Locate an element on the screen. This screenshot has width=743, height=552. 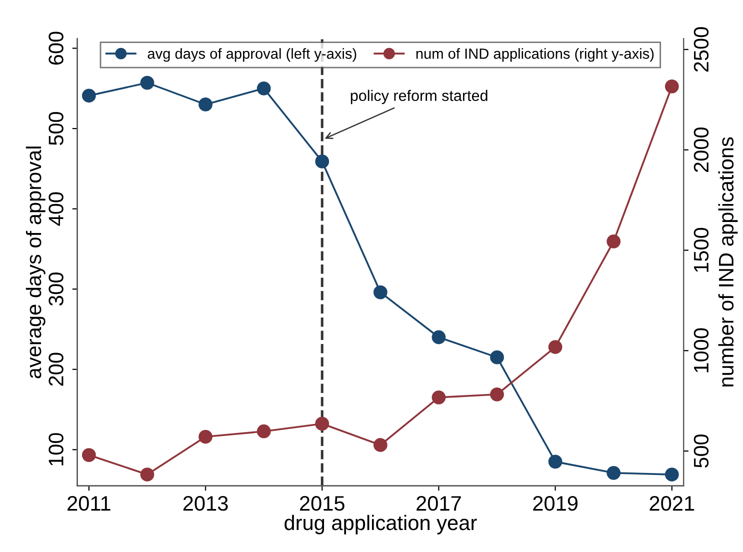
y2-tick-label: 500 is located at coordinates (701, 451).